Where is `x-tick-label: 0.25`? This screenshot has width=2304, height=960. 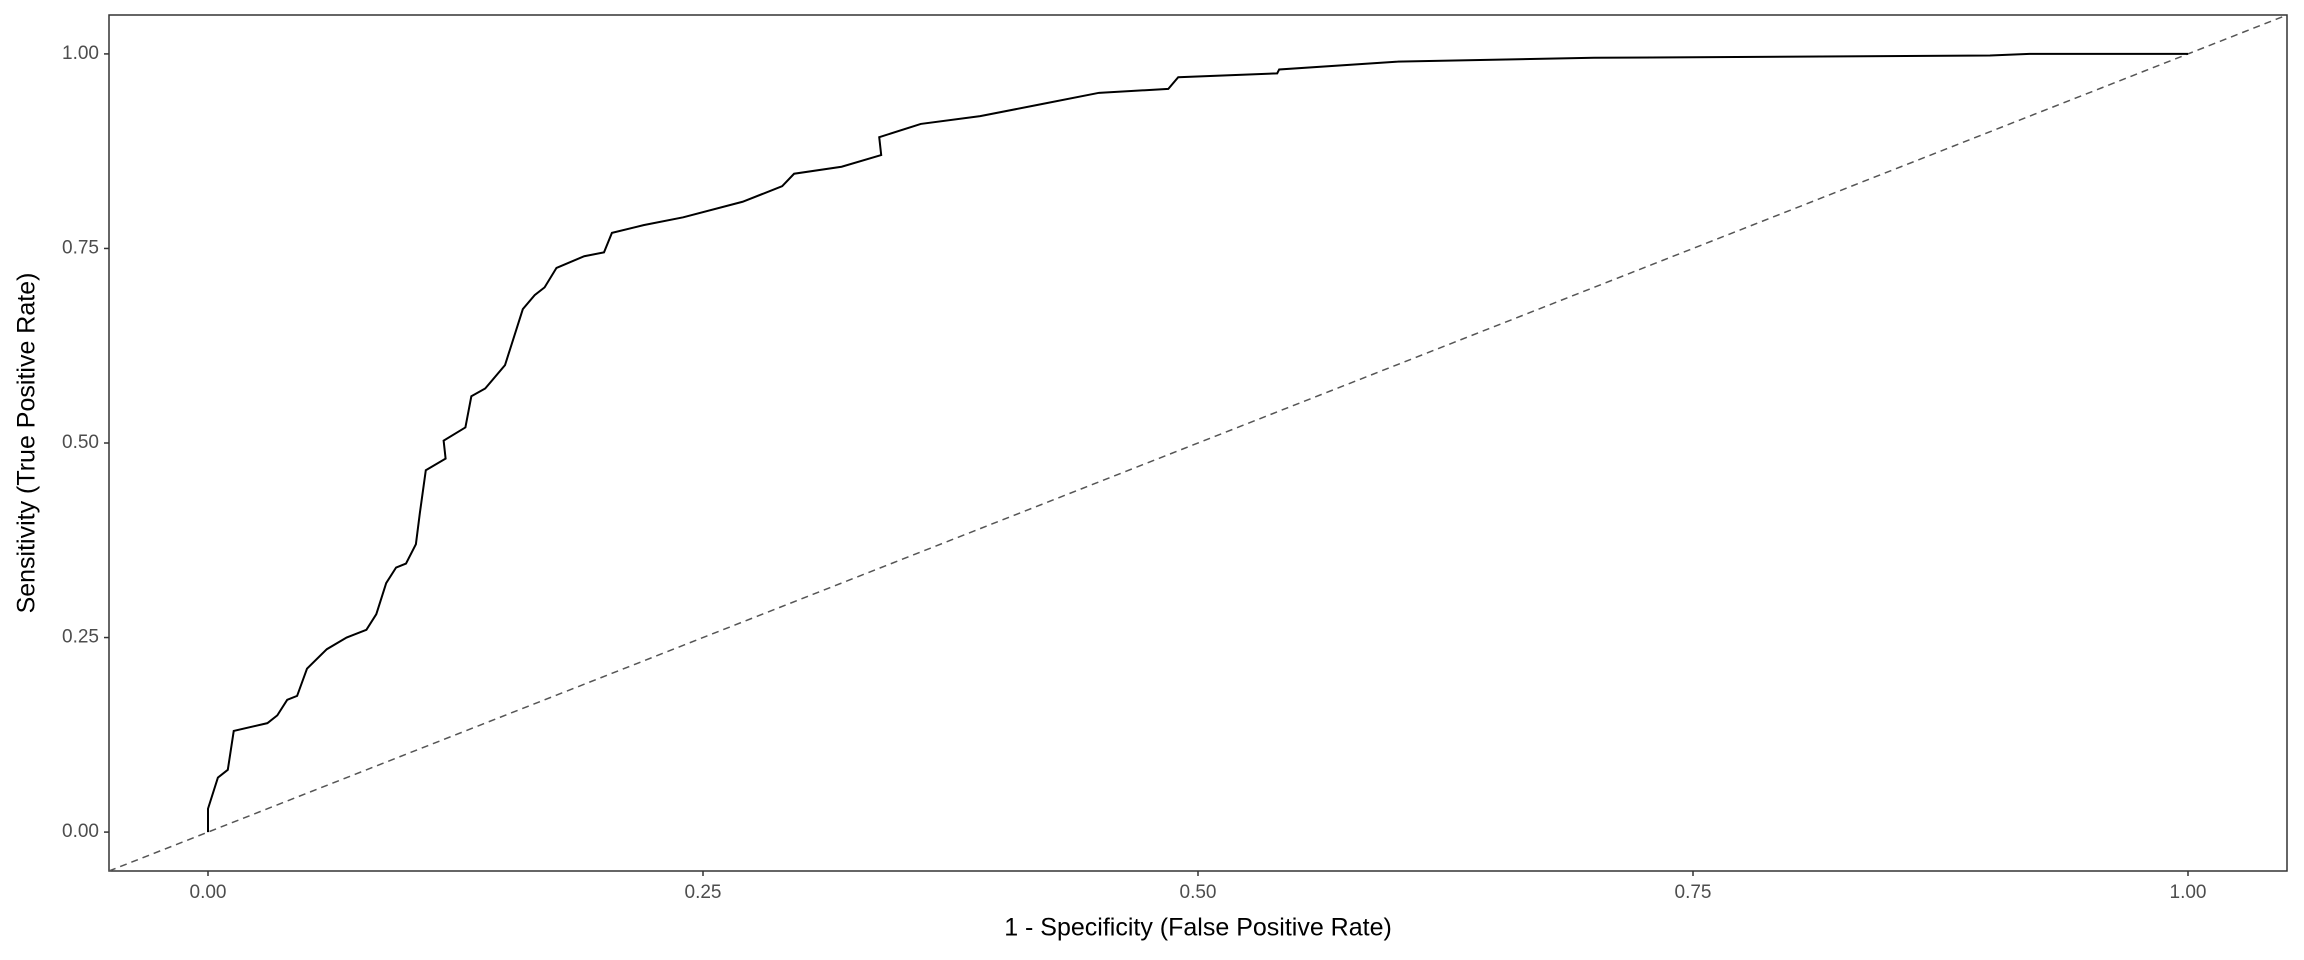 x-tick-label: 0.25 is located at coordinates (703, 892).